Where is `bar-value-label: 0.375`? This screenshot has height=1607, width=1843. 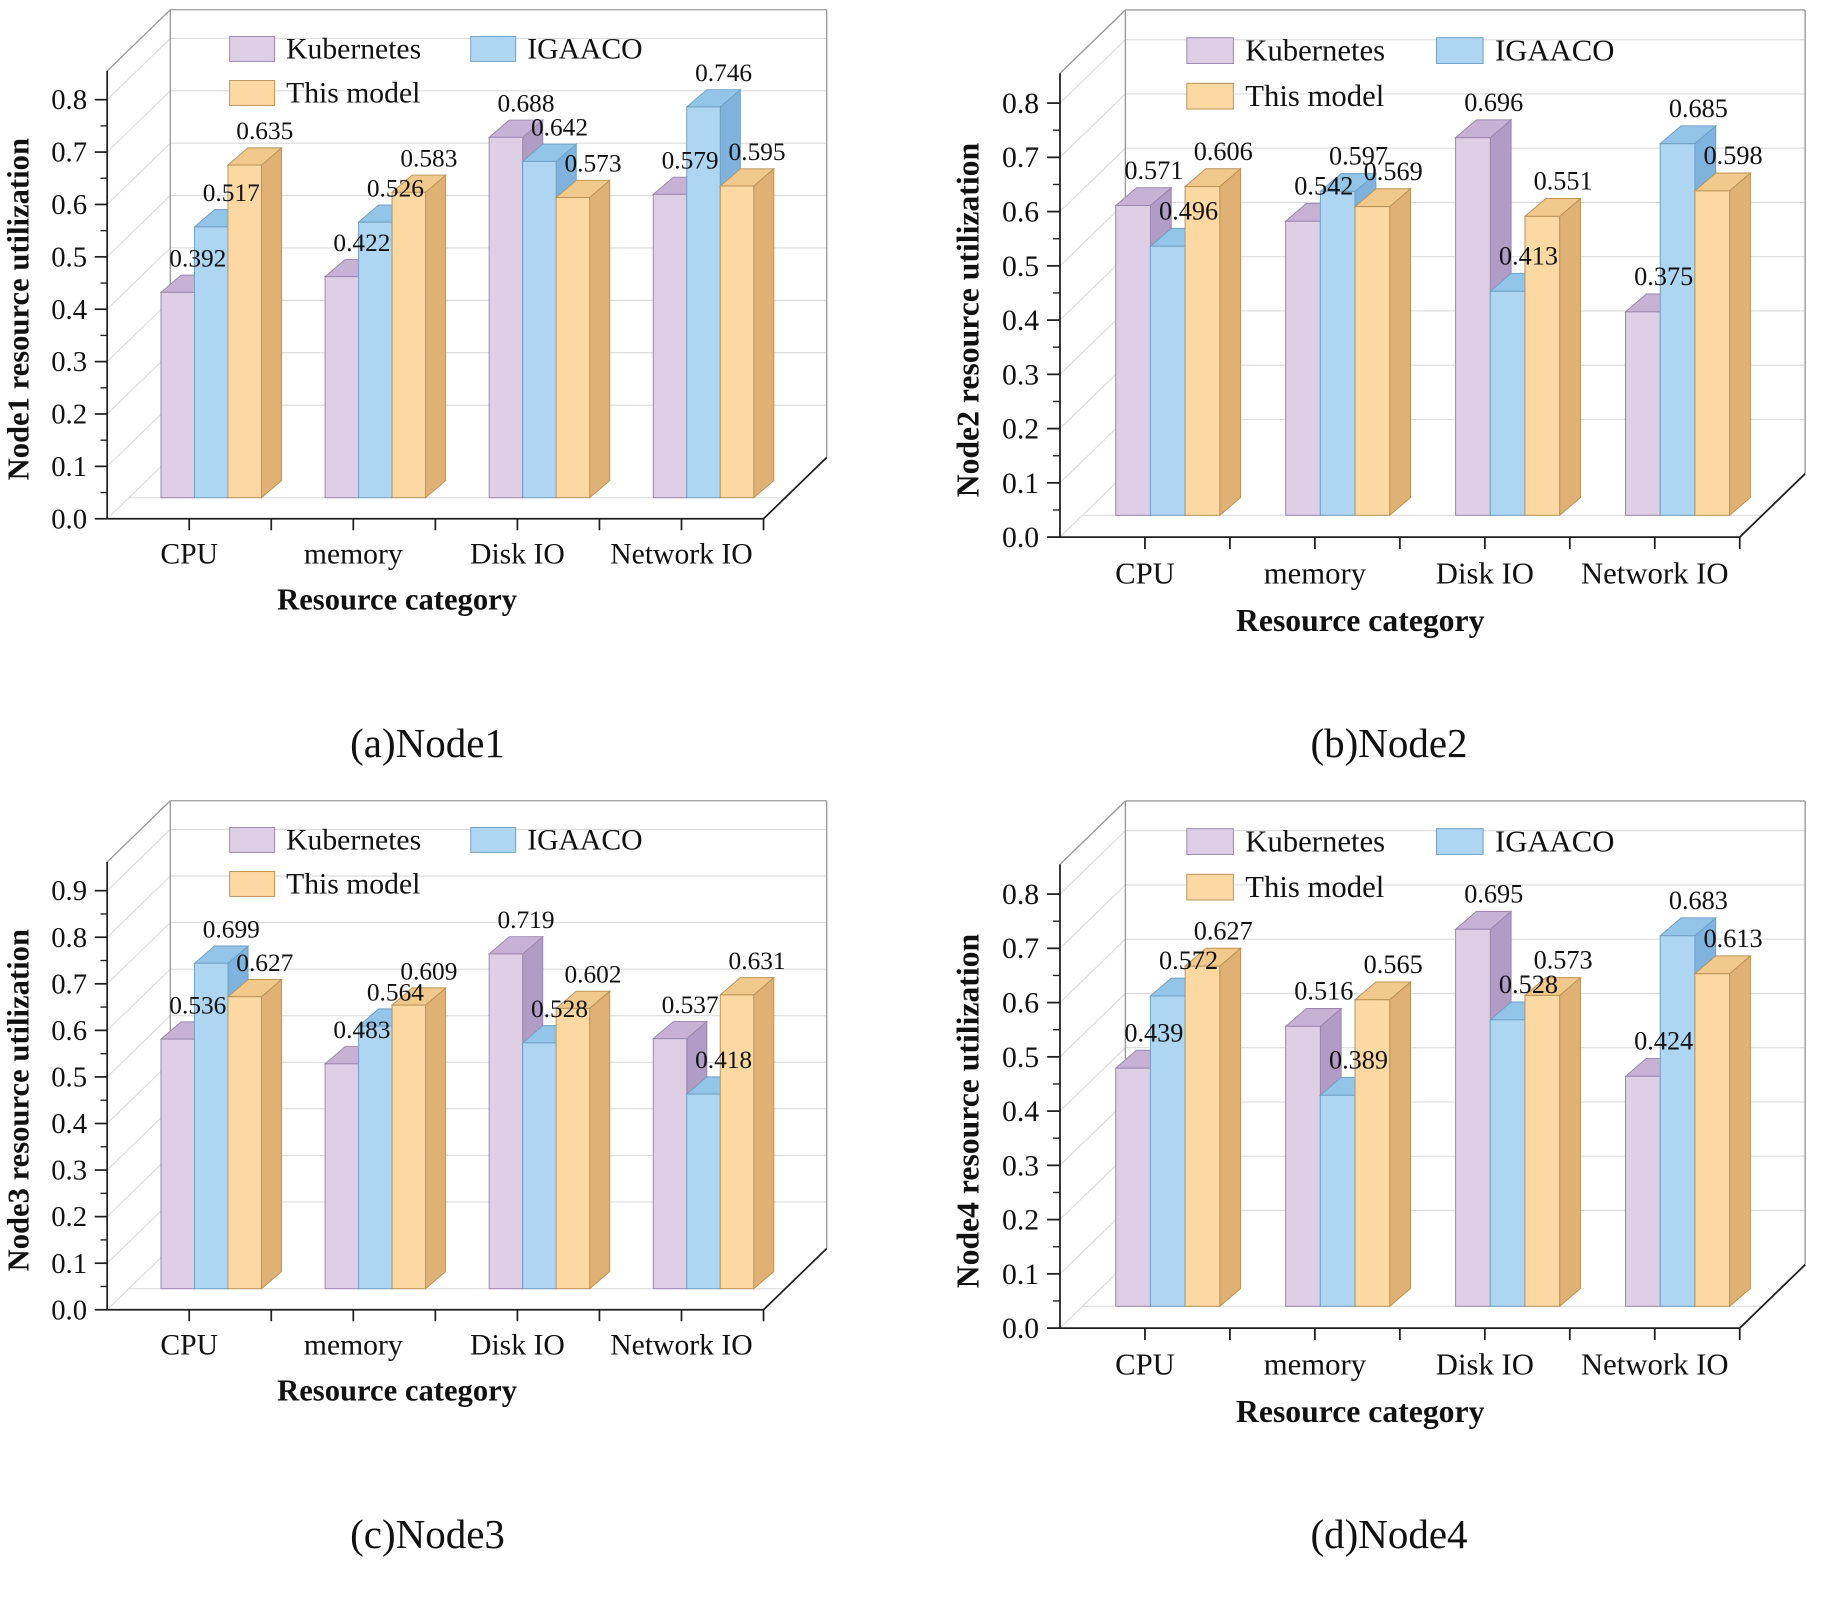
bar-value-label: 0.375 is located at coordinates (1663, 276).